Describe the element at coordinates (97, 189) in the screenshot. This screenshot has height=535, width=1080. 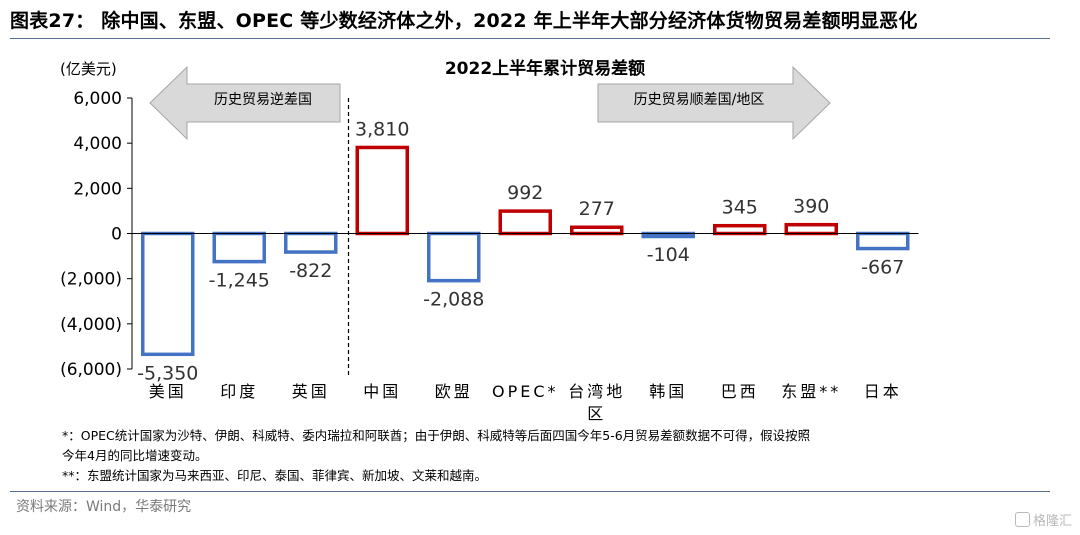
I see `y-tick-label: 2,000` at that location.